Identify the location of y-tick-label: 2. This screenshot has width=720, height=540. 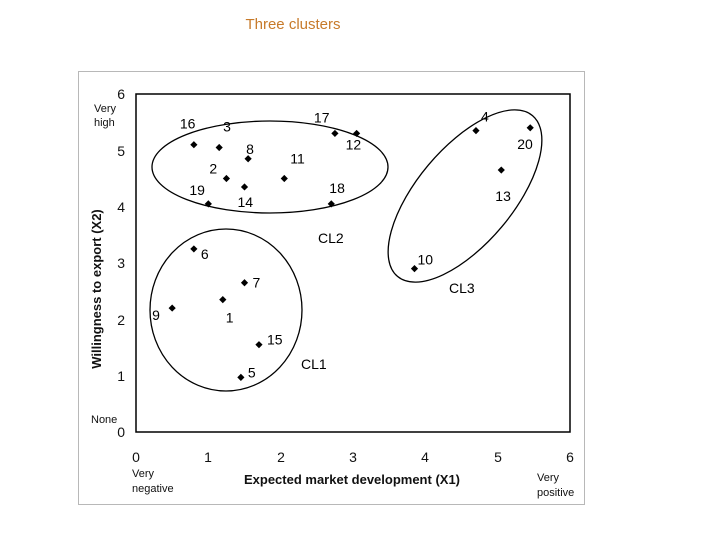
(121, 320).